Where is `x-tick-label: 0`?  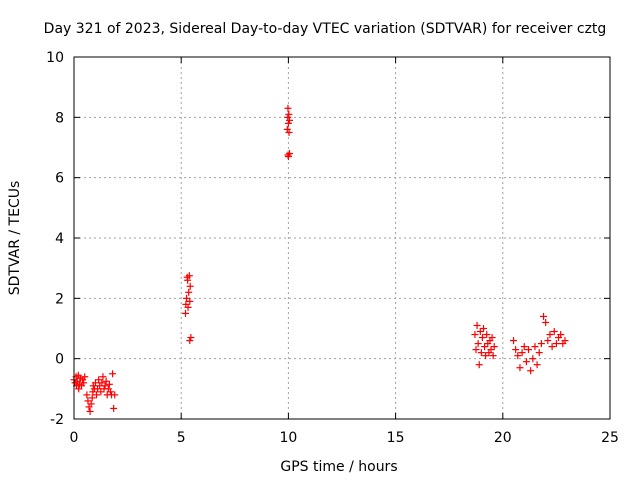
x-tick-label: 0 is located at coordinates (74, 438).